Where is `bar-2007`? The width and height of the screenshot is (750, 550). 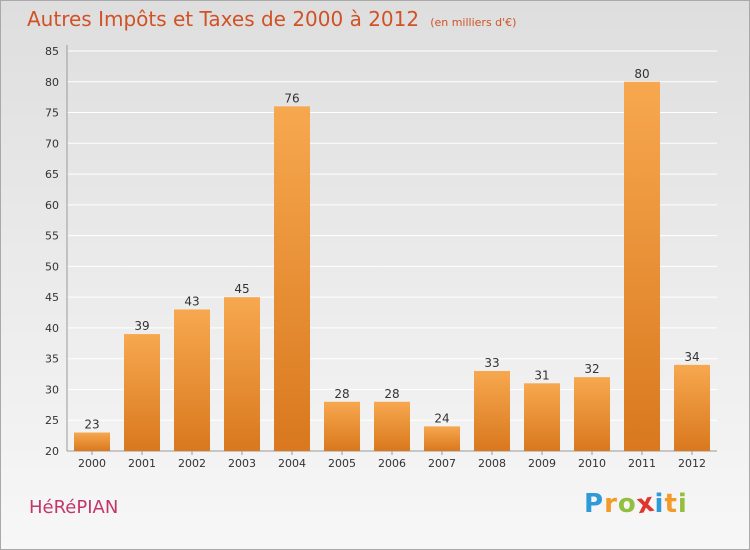 bar-2007 is located at coordinates (442, 438).